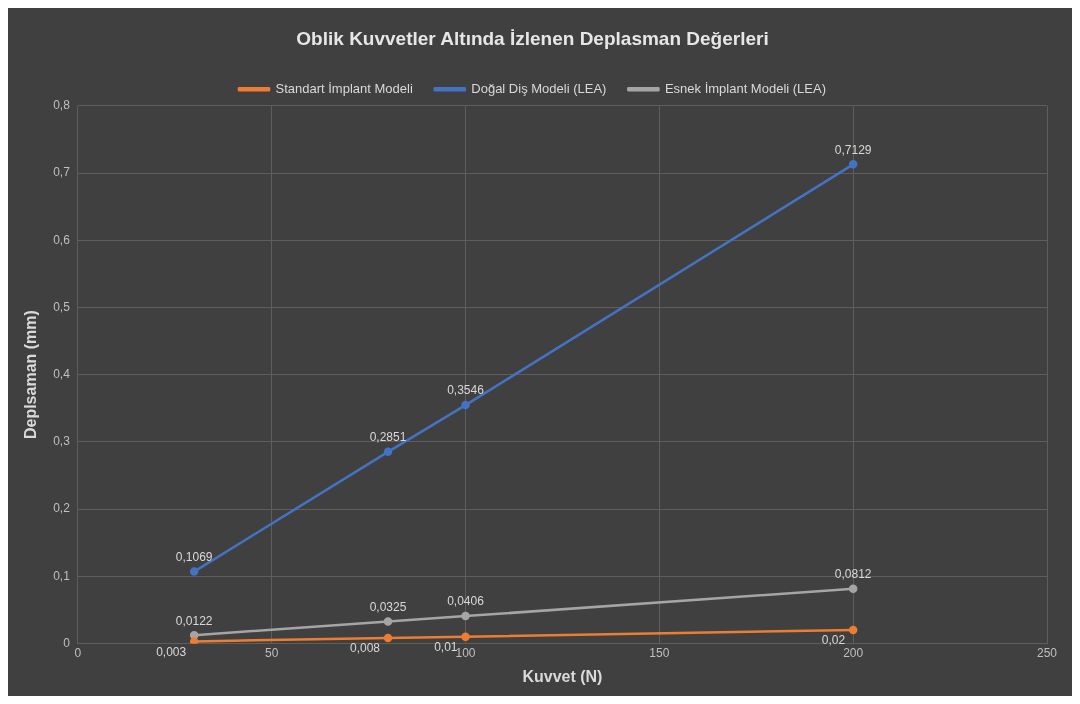 The image size is (1080, 704). What do you see at coordinates (365, 648) in the screenshot?
I see `data-label: 0,008` at bounding box center [365, 648].